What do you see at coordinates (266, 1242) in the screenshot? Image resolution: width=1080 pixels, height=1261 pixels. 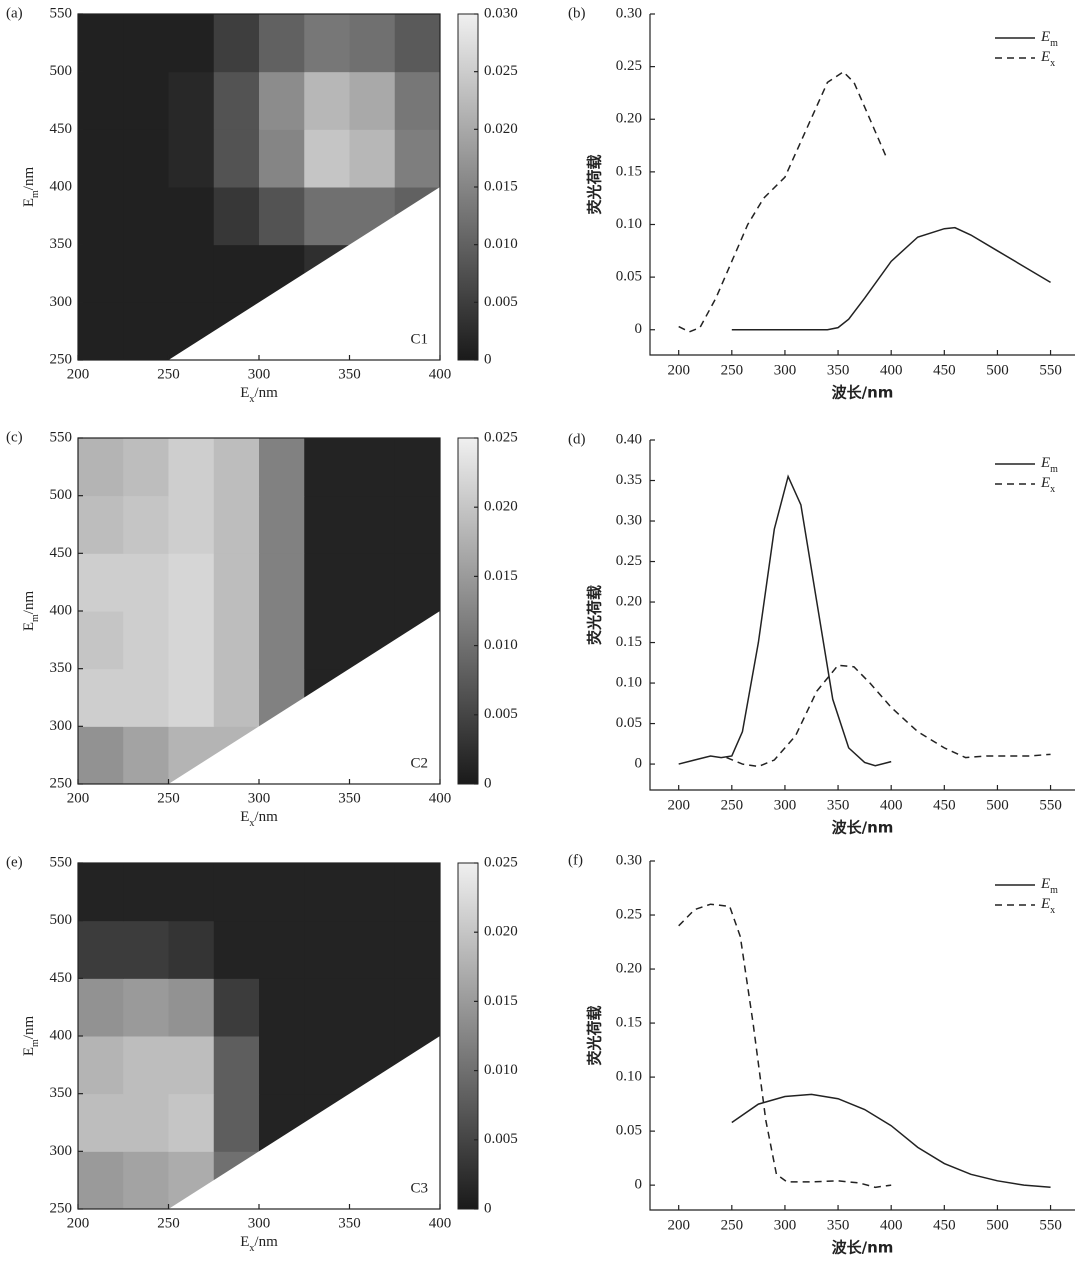 I see `x-axis-label-part: /nm` at bounding box center [266, 1242].